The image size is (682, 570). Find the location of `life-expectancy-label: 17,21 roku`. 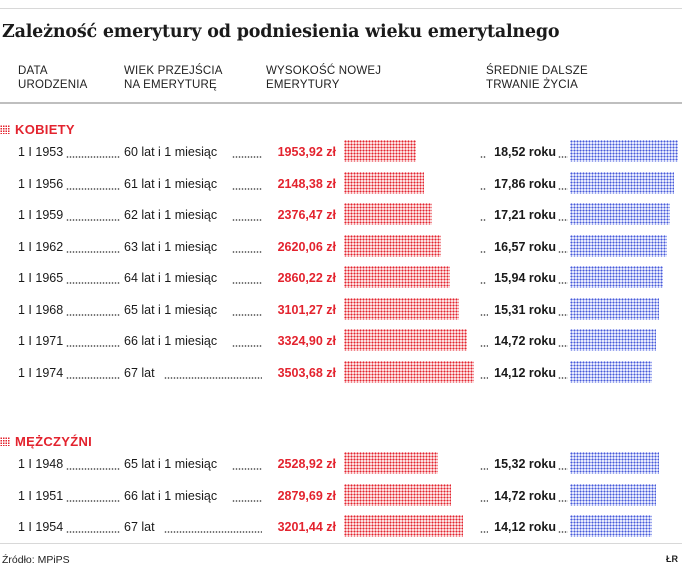

life-expectancy-label: 17,21 roku is located at coordinates (525, 215).